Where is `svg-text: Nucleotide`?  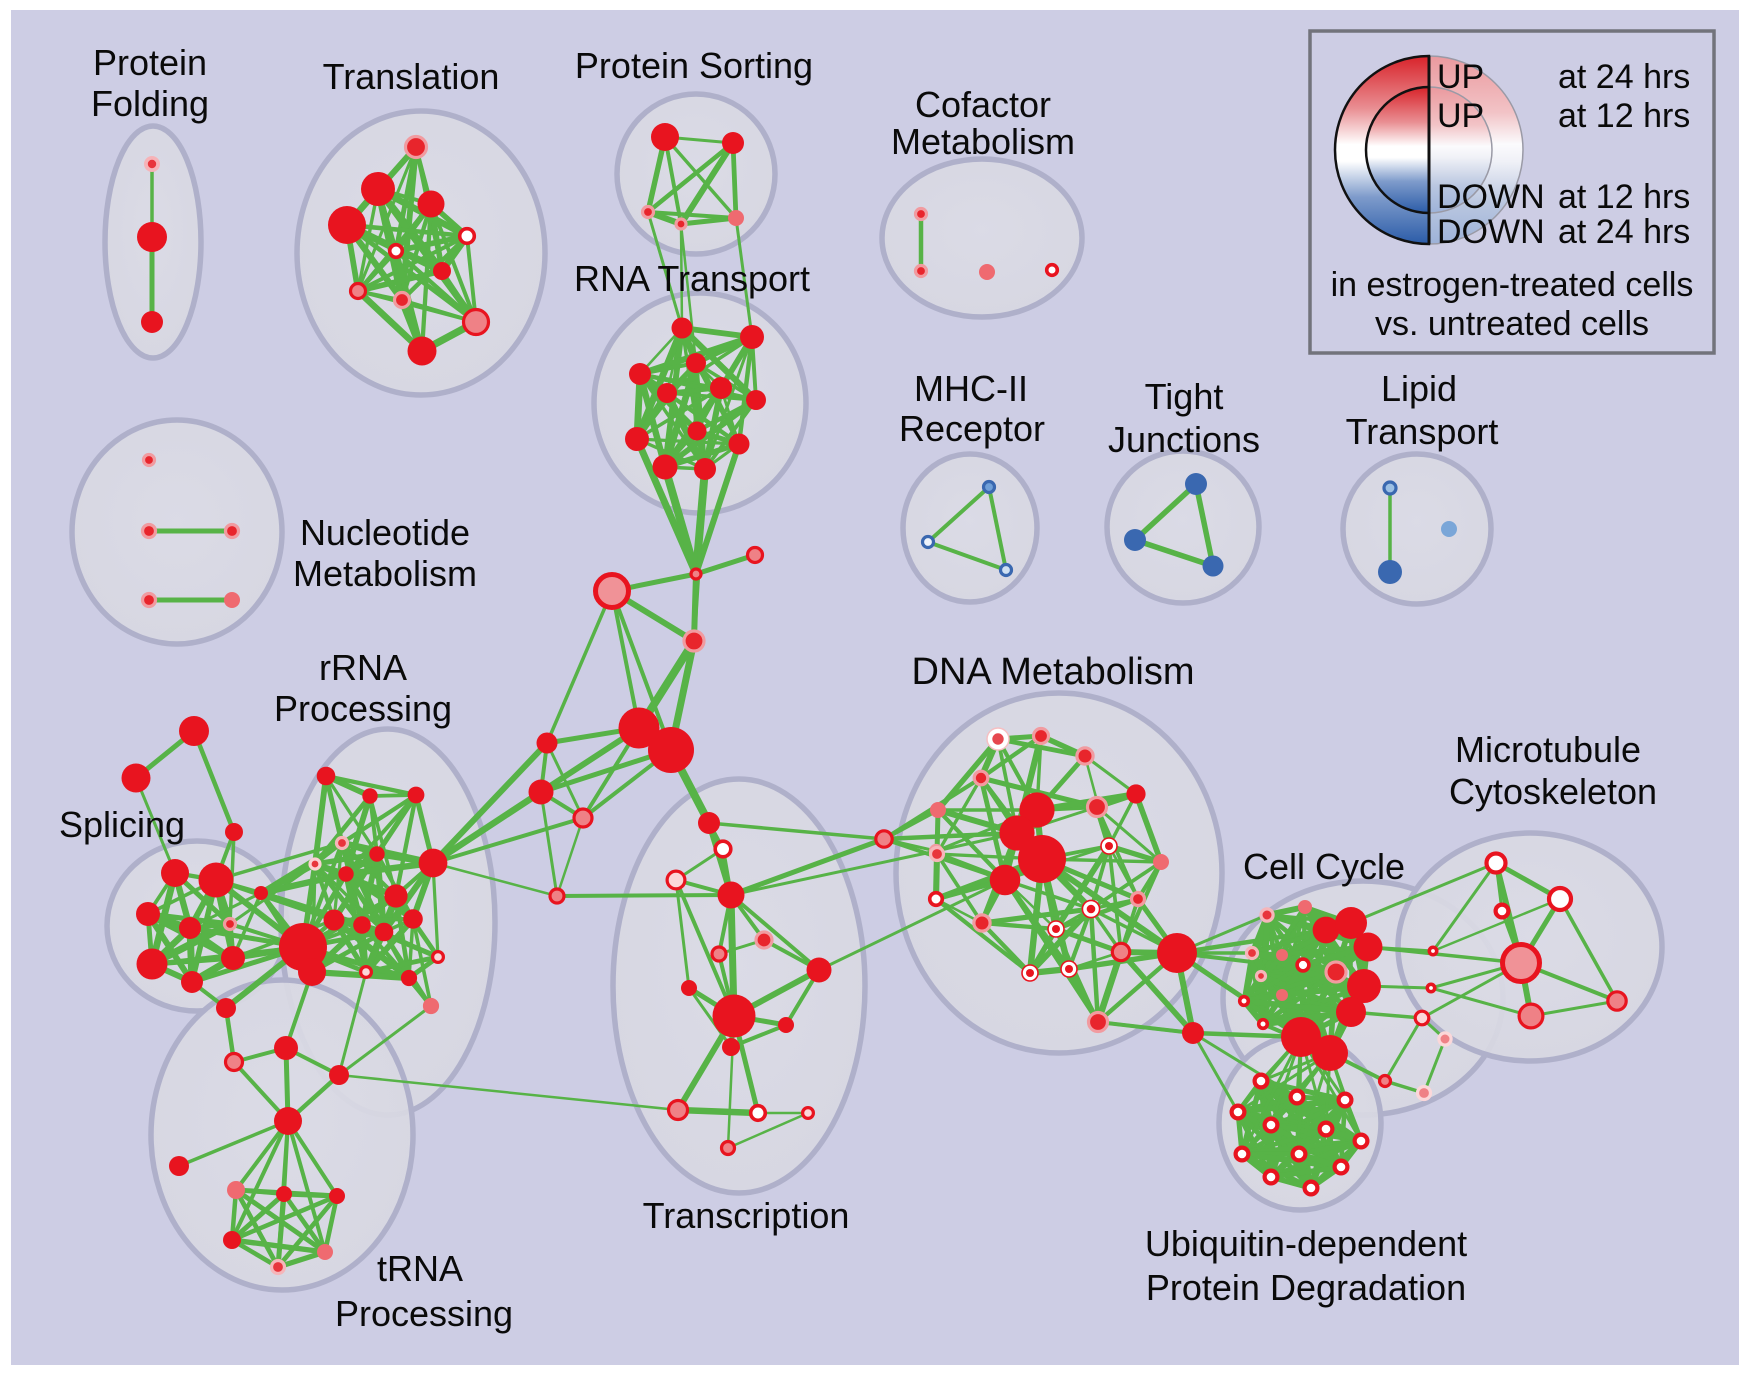
svg-text: Nucleotide is located at coordinates (385, 532).